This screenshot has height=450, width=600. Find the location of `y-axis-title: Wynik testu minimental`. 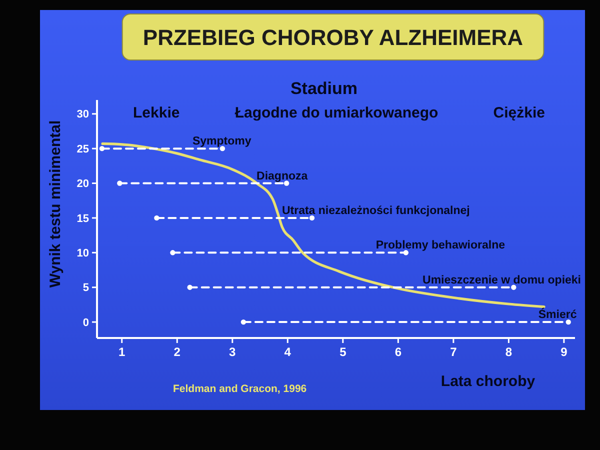

y-axis-title: Wynik testu minimental is located at coordinates (55, 204).